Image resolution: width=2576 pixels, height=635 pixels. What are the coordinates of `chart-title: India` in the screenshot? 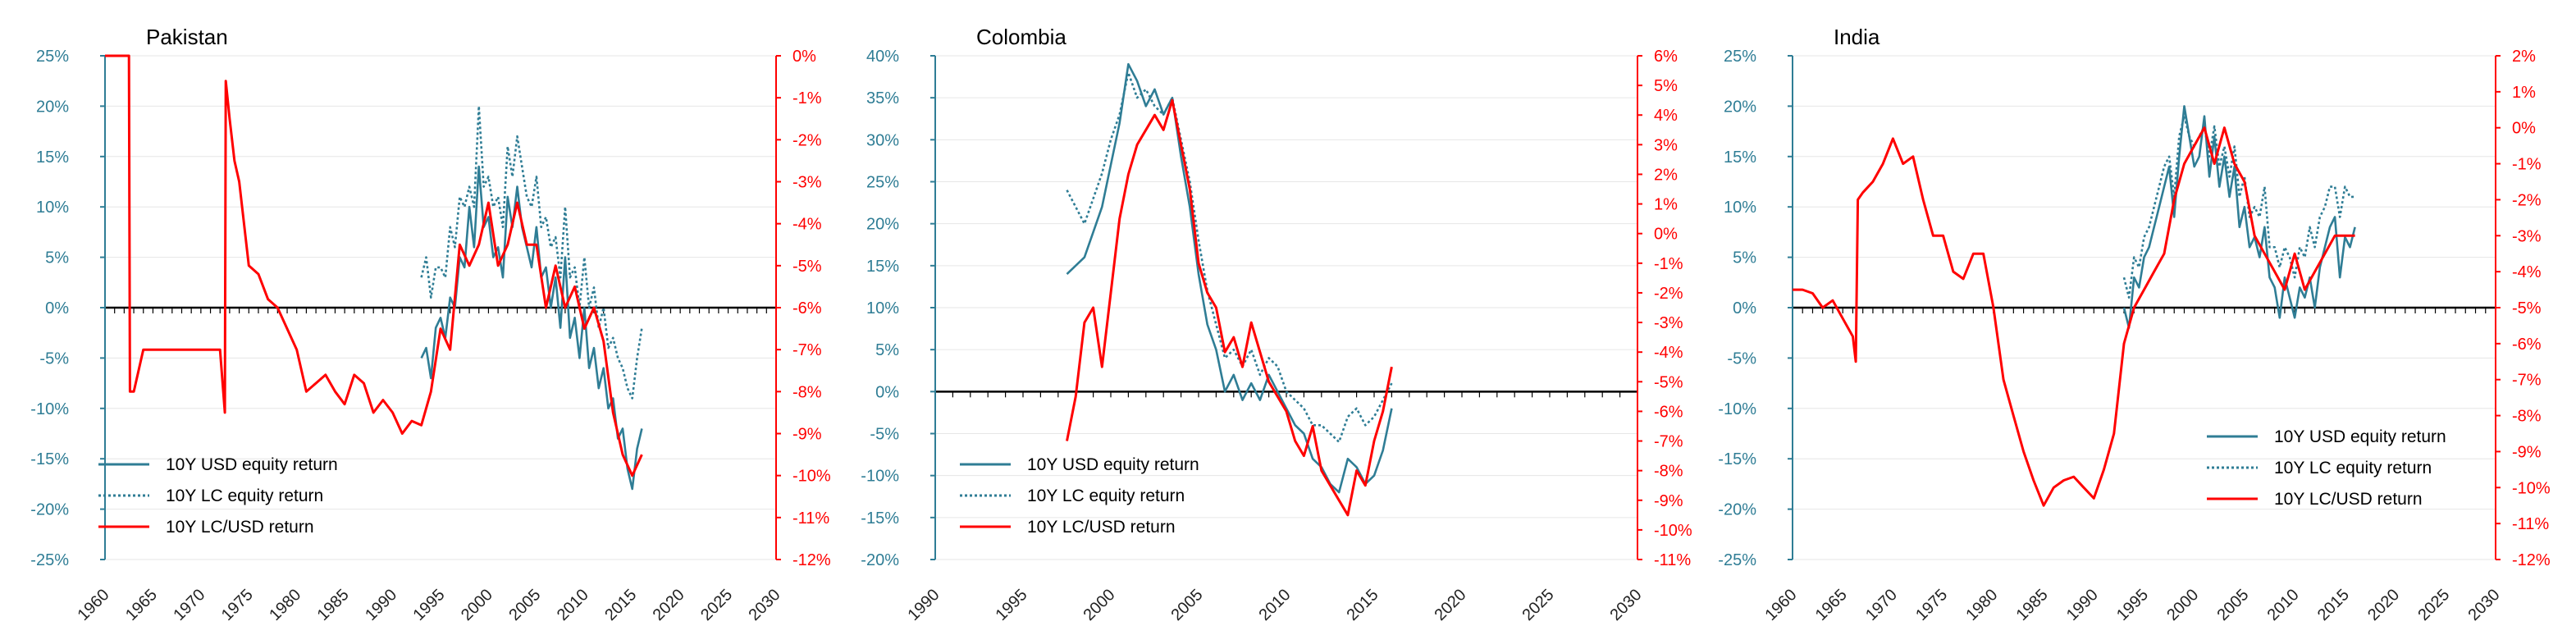 It's located at (1857, 37).